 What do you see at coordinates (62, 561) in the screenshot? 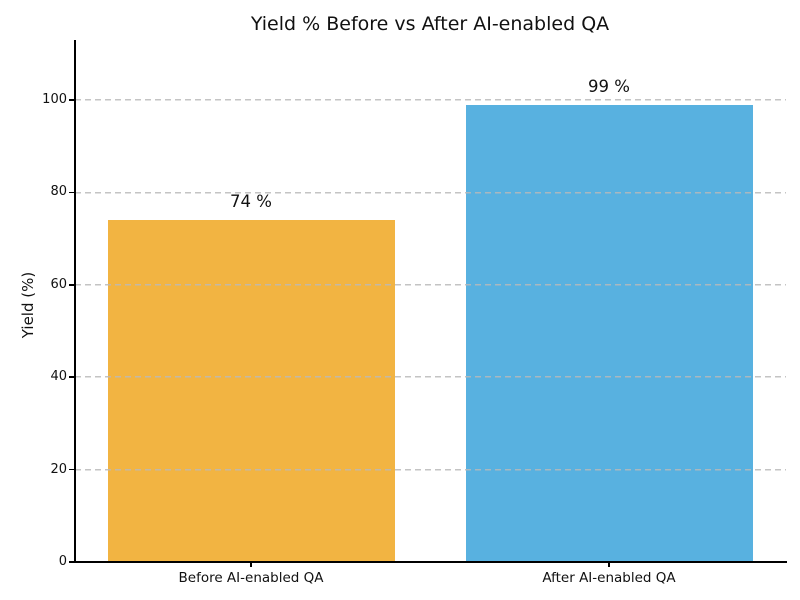
I see `y-tick-label: 0` at bounding box center [62, 561].